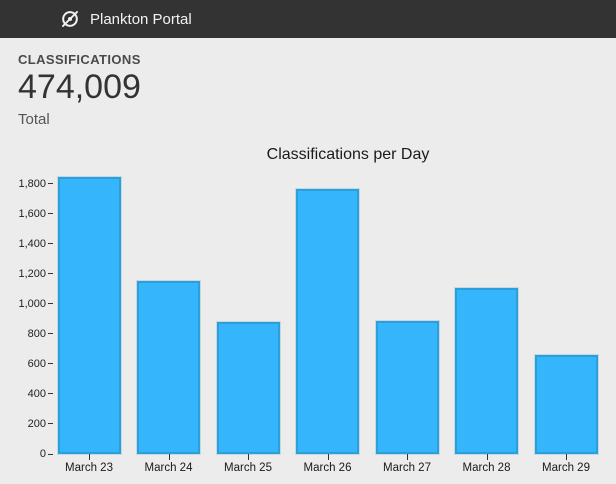 The height and width of the screenshot is (484, 616). Describe the element at coordinates (36, 423) in the screenshot. I see `y-axis-tick-label: 200` at that location.